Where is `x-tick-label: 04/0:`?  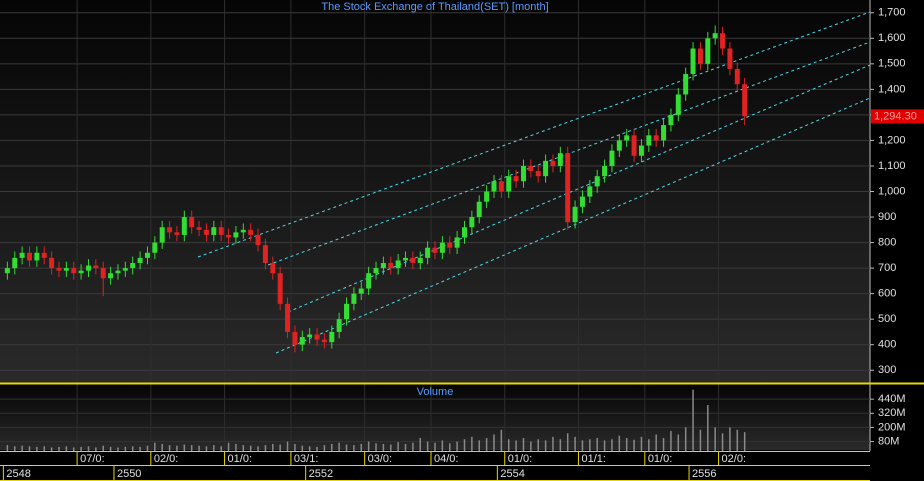 x-tick-label: 04/0: is located at coordinates (446, 459).